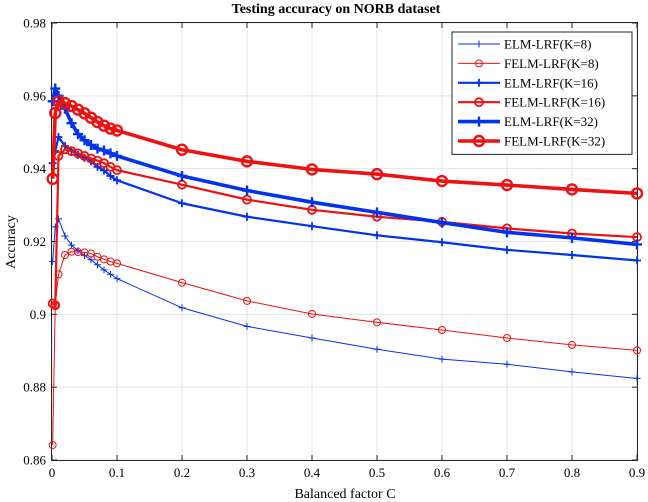 Image resolution: width=648 pixels, height=502 pixels. I want to click on legend-item: FELM-LRF(K=32), so click(531, 141).